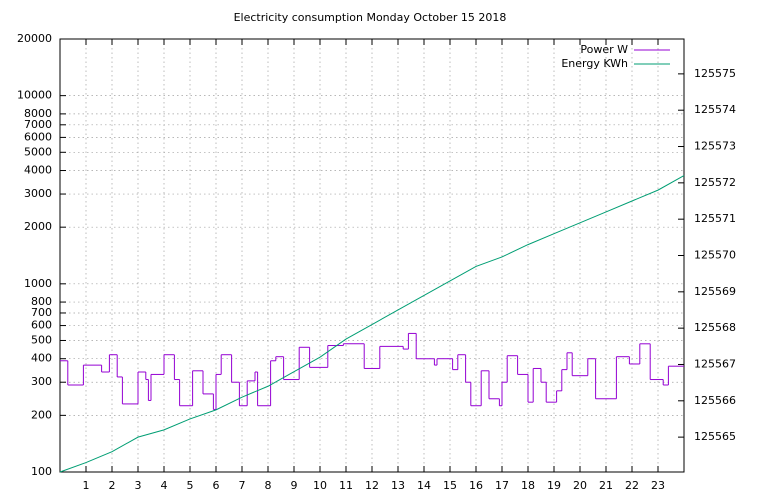  I want to click on power-step-connector, so click(368, 371).